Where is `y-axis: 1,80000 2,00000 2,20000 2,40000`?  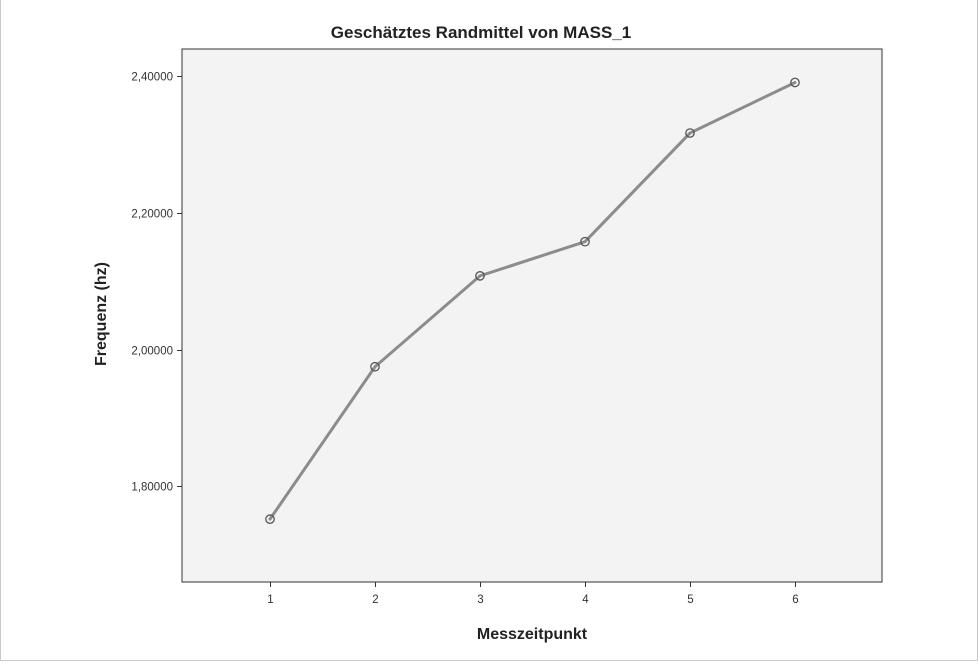
y-axis: 1,80000 2,00000 2,20000 2,40000 is located at coordinates (156, 283).